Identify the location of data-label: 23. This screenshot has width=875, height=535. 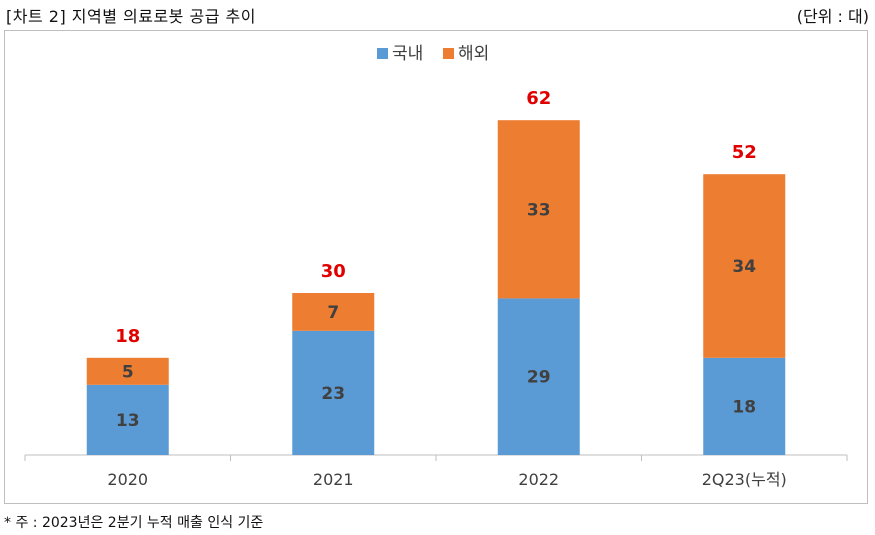
(333, 394).